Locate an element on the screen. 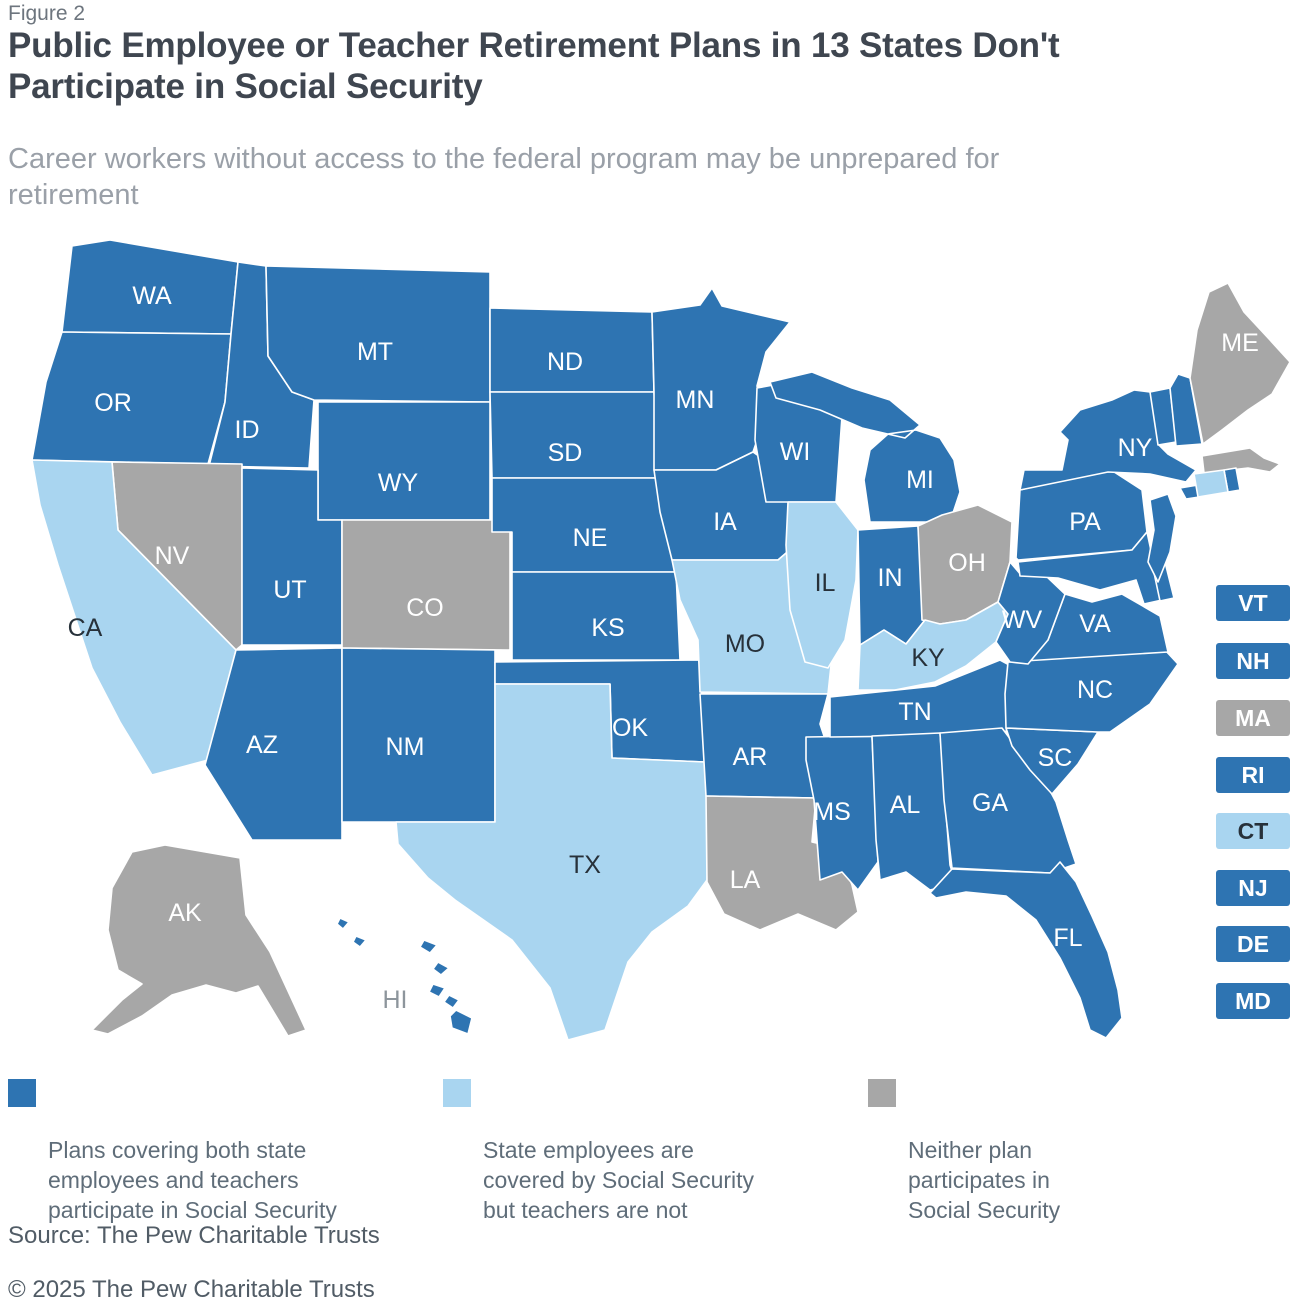 Image resolution: width=1300 pixels, height=1306 pixels. state-label-NM: NM is located at coordinates (405, 747).